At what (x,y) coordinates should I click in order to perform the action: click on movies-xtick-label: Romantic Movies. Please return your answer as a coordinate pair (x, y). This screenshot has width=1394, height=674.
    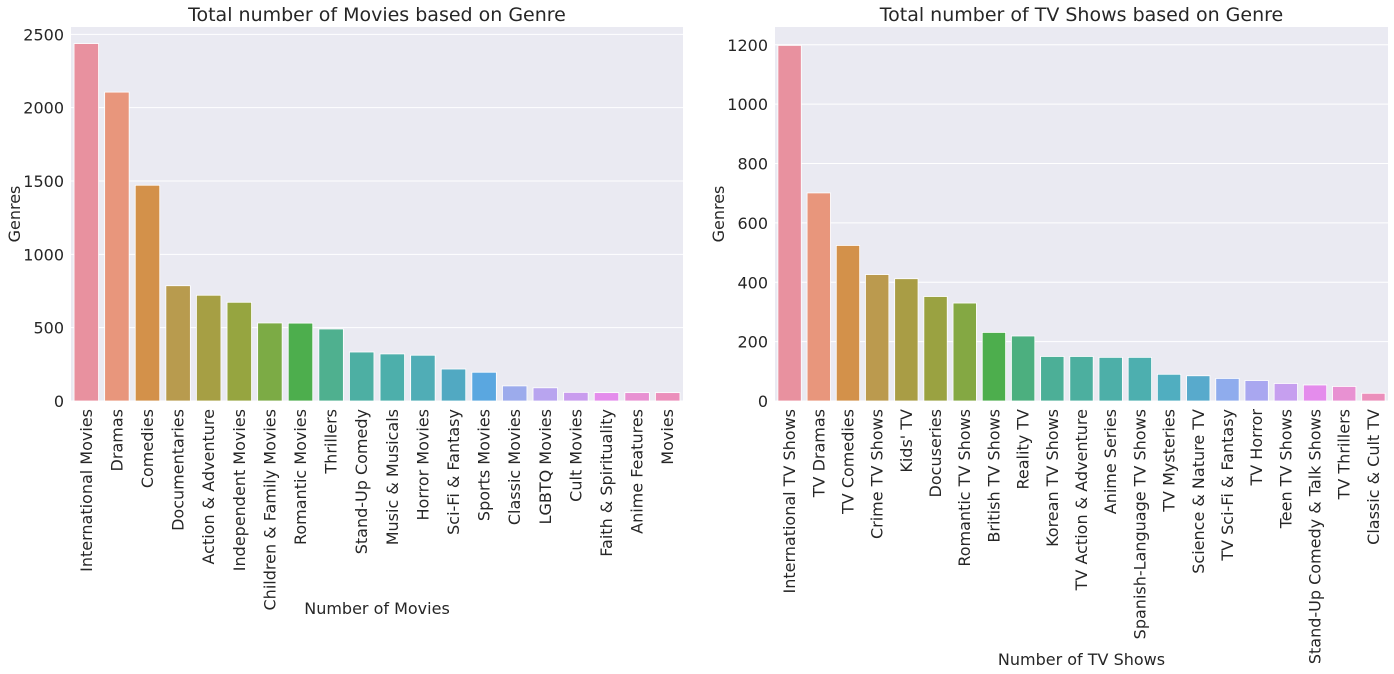
    Looking at the image, I should click on (300, 477).